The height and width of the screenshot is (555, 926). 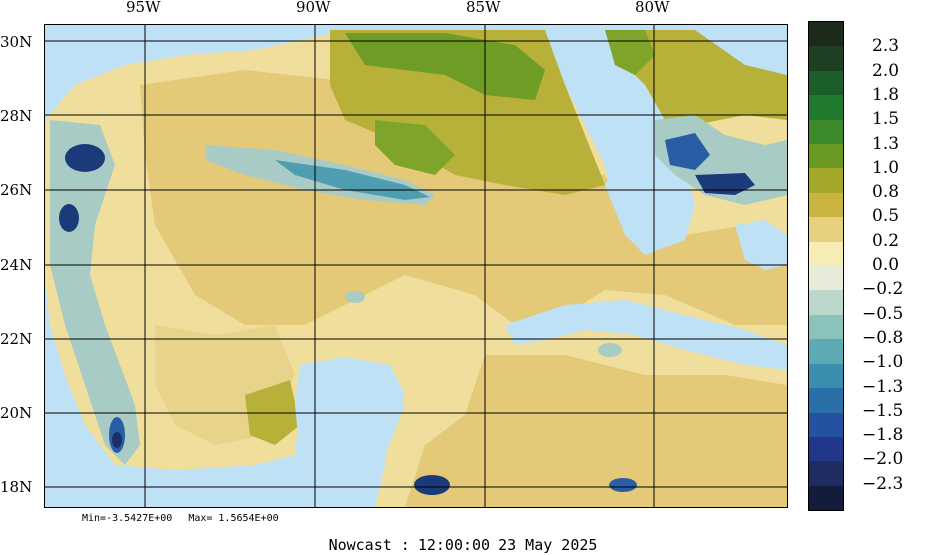 I want to click on navy-blob-veracruz, so click(x=117, y=440).